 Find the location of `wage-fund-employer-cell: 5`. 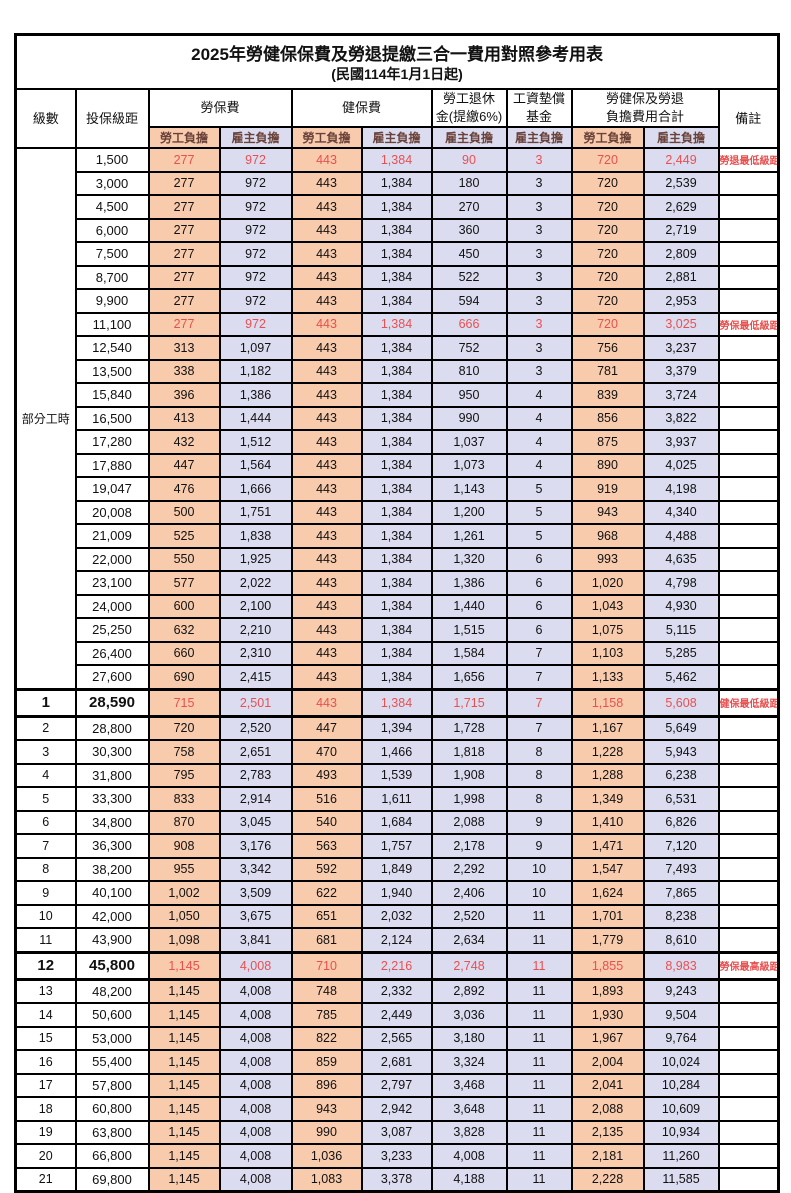

wage-fund-employer-cell: 5 is located at coordinates (539, 489).